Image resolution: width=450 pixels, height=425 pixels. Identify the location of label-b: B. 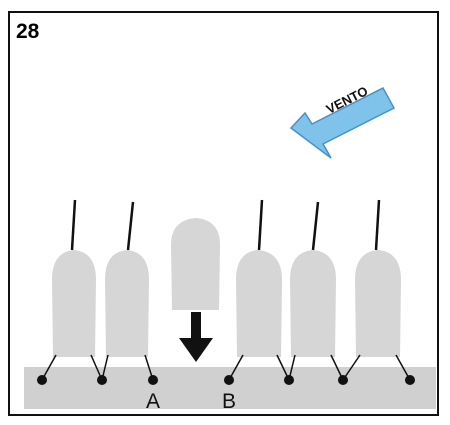
(229, 401).